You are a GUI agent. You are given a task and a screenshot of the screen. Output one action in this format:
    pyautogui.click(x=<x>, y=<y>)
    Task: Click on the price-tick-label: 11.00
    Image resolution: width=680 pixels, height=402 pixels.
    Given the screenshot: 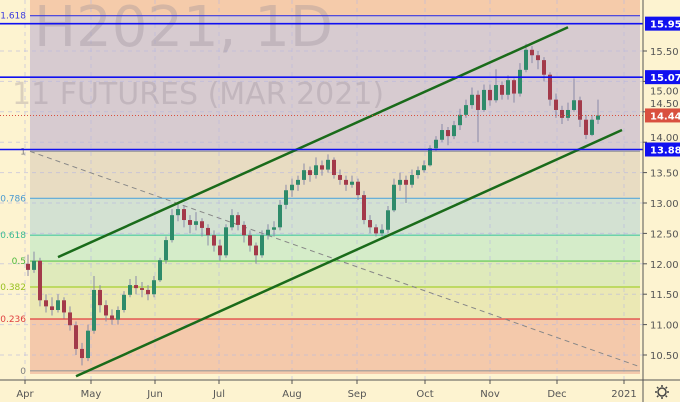 What is the action you would take?
    pyautogui.click(x=664, y=326)
    